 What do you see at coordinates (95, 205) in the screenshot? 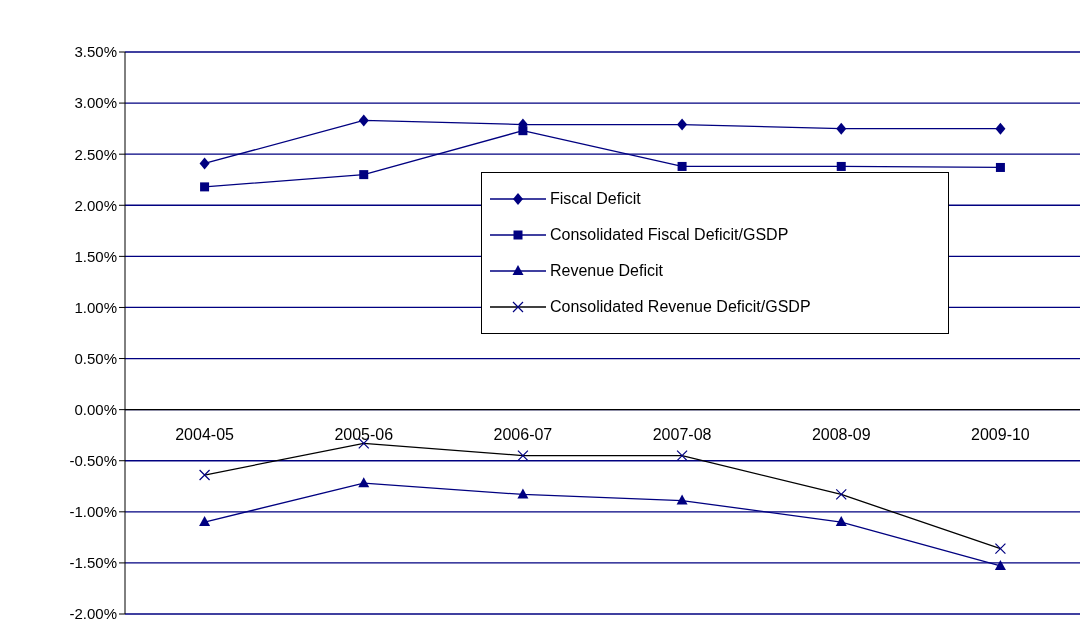
I see `y-tick-label: 2.00%` at bounding box center [95, 205].